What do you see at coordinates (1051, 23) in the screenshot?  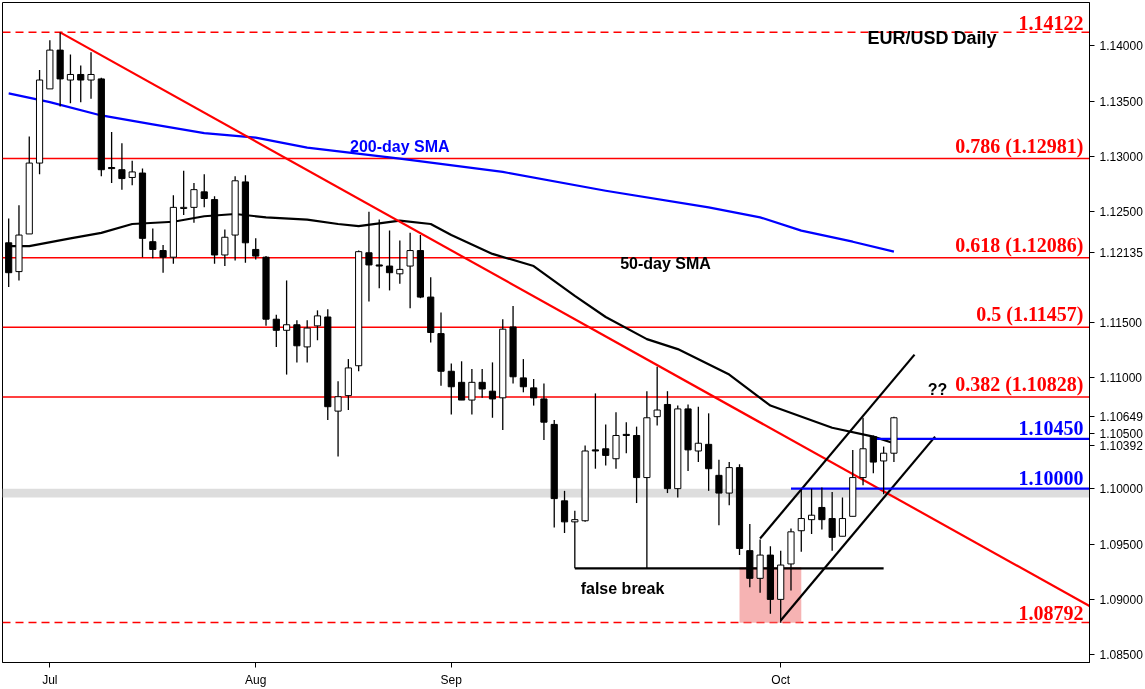 I see `ref-line-label: 1.14122` at bounding box center [1051, 23].